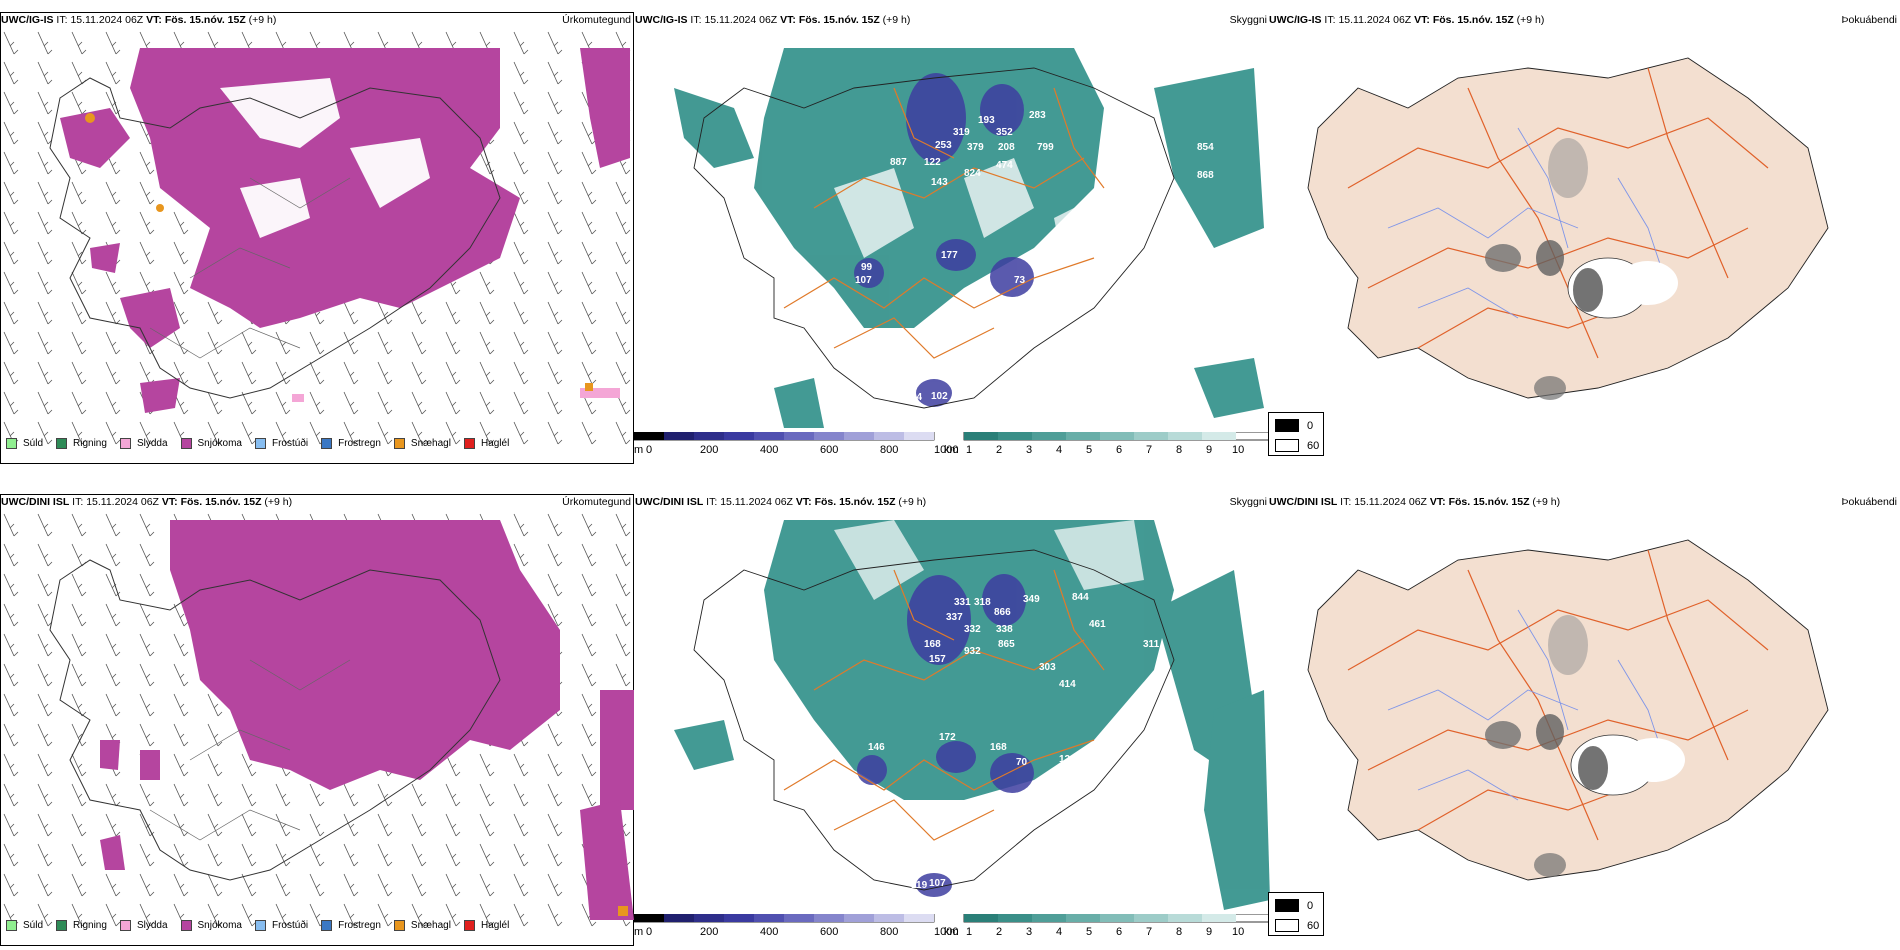  I want to click on panel-type-label: Skyggni, so click(1248, 502).